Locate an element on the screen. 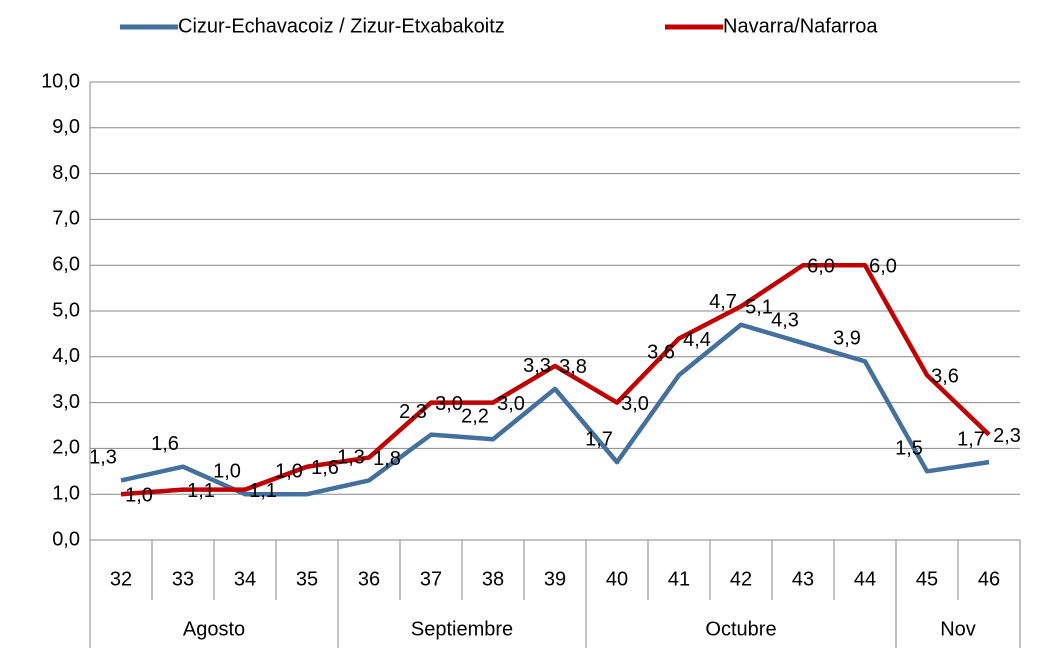 The height and width of the screenshot is (648, 1045). y-tick-label: 0,0 is located at coordinates (66, 539).